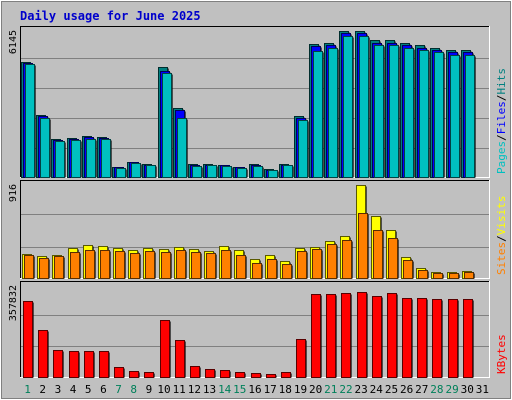 The width and height of the screenshot is (512, 400). What do you see at coordinates (501, 121) in the screenshot?
I see `legend-hits-files-pages: Pages/Files/Hits` at bounding box center [501, 121].